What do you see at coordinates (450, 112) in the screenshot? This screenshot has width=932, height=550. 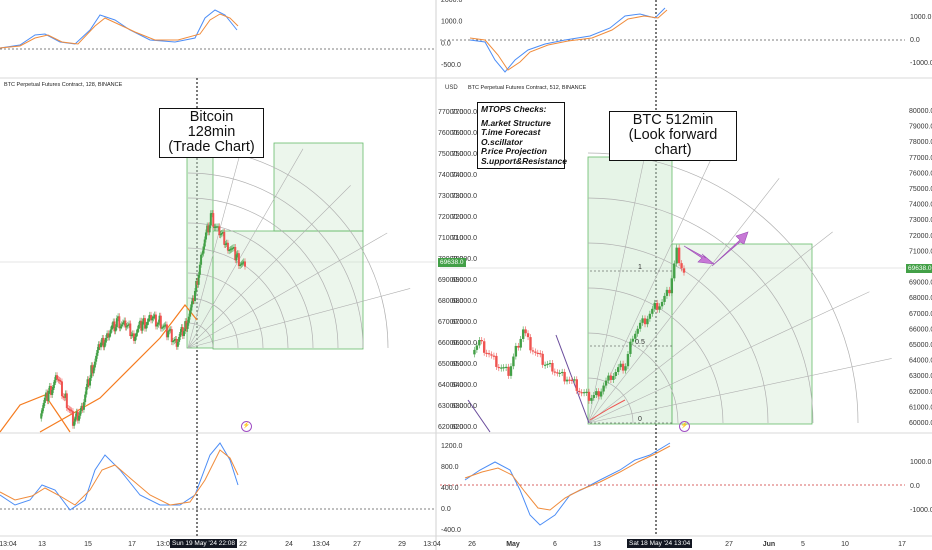 I see `left-y-tick: 77000.0` at bounding box center [450, 112].